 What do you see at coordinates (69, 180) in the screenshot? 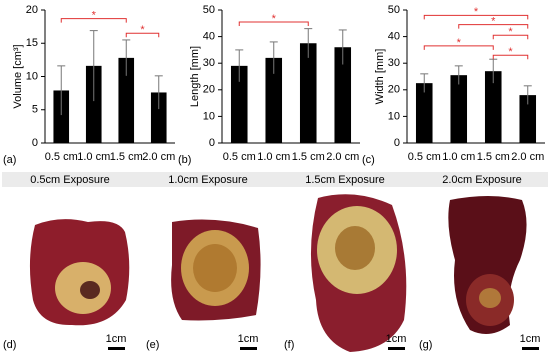
I see `photo-title: 0.5cm Exposure` at bounding box center [69, 180].